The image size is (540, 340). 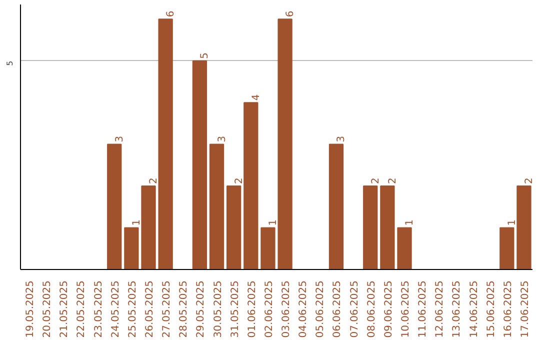 What do you see at coordinates (48, 309) in the screenshot?
I see `x-tick-label: 20.05.2025` at bounding box center [48, 309].